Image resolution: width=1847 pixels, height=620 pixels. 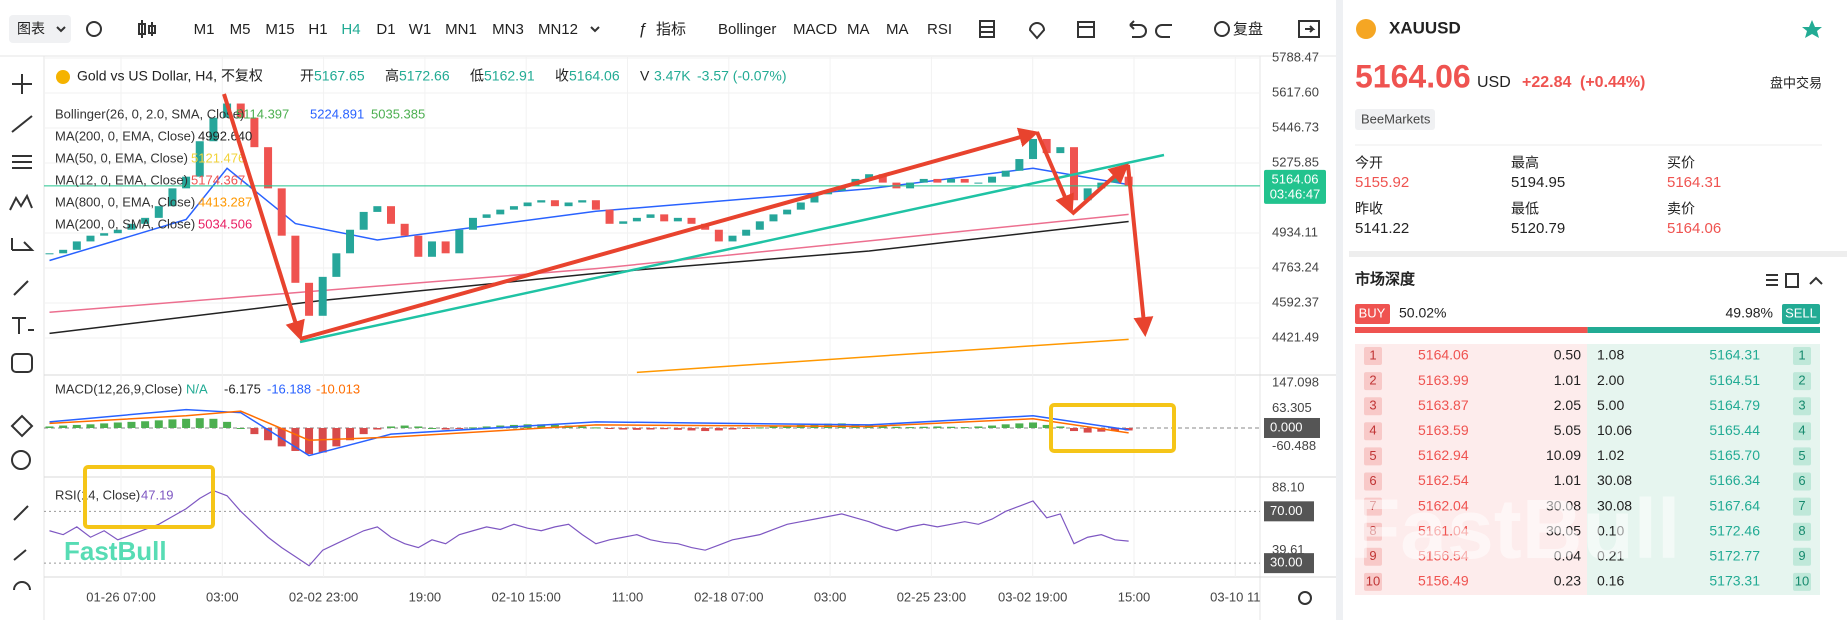 I want to click on quote-label: 低, so click(x=477, y=76).